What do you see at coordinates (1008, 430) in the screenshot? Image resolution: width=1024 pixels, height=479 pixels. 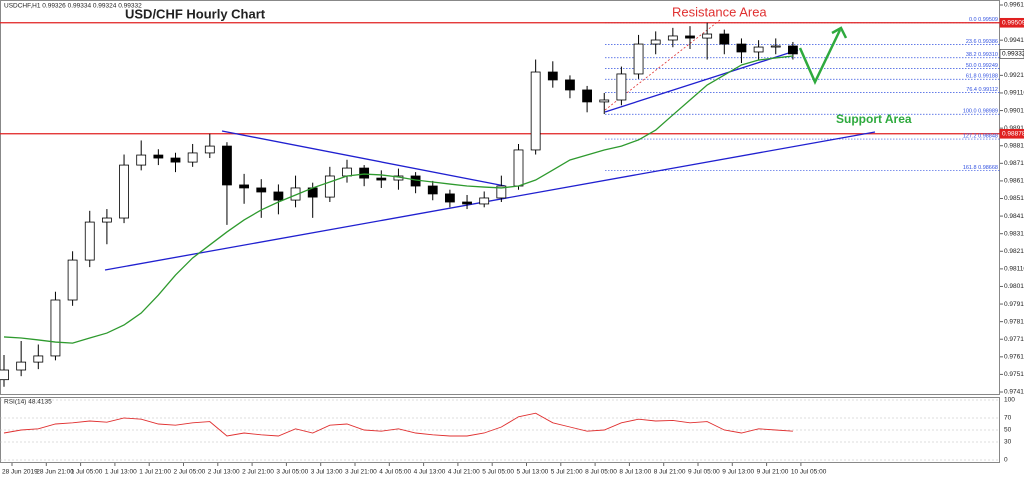 I see `rsi-tick-label: 50` at bounding box center [1008, 430].